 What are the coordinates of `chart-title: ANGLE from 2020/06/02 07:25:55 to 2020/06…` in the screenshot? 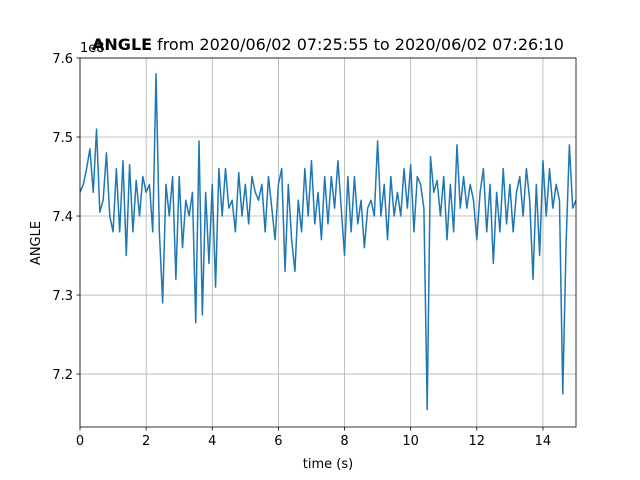 It's located at (328, 44).